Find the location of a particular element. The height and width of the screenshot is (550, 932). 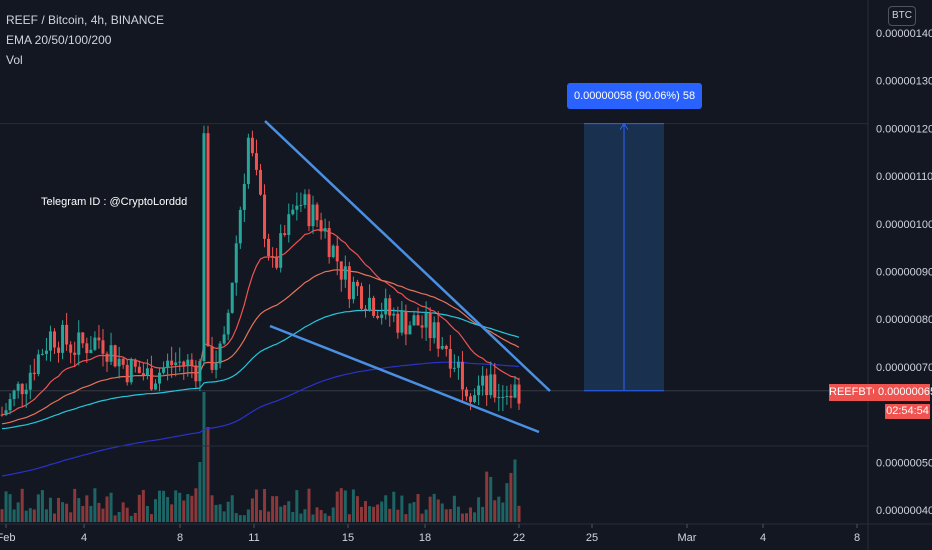

time-tick-label: 8 is located at coordinates (857, 538).